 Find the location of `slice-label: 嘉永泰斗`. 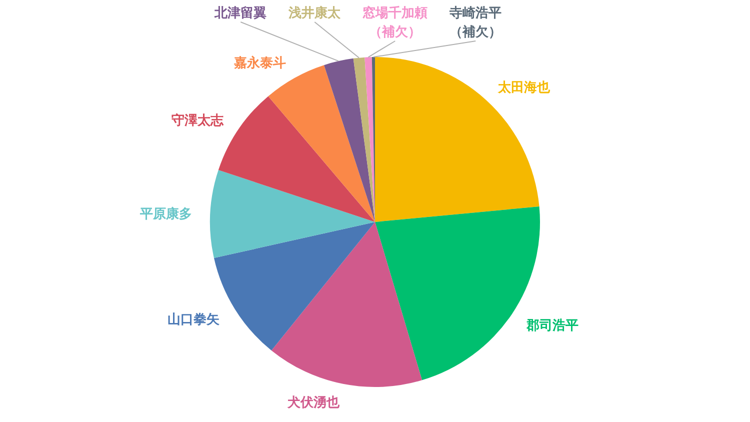

slice-label: 嘉永泰斗 is located at coordinates (260, 63).